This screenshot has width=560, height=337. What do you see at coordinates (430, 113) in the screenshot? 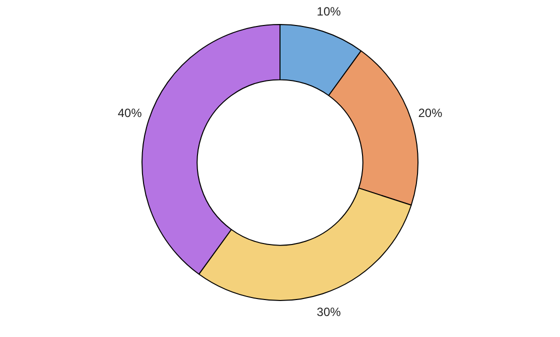
I see `data-label: 20%` at bounding box center [430, 113].